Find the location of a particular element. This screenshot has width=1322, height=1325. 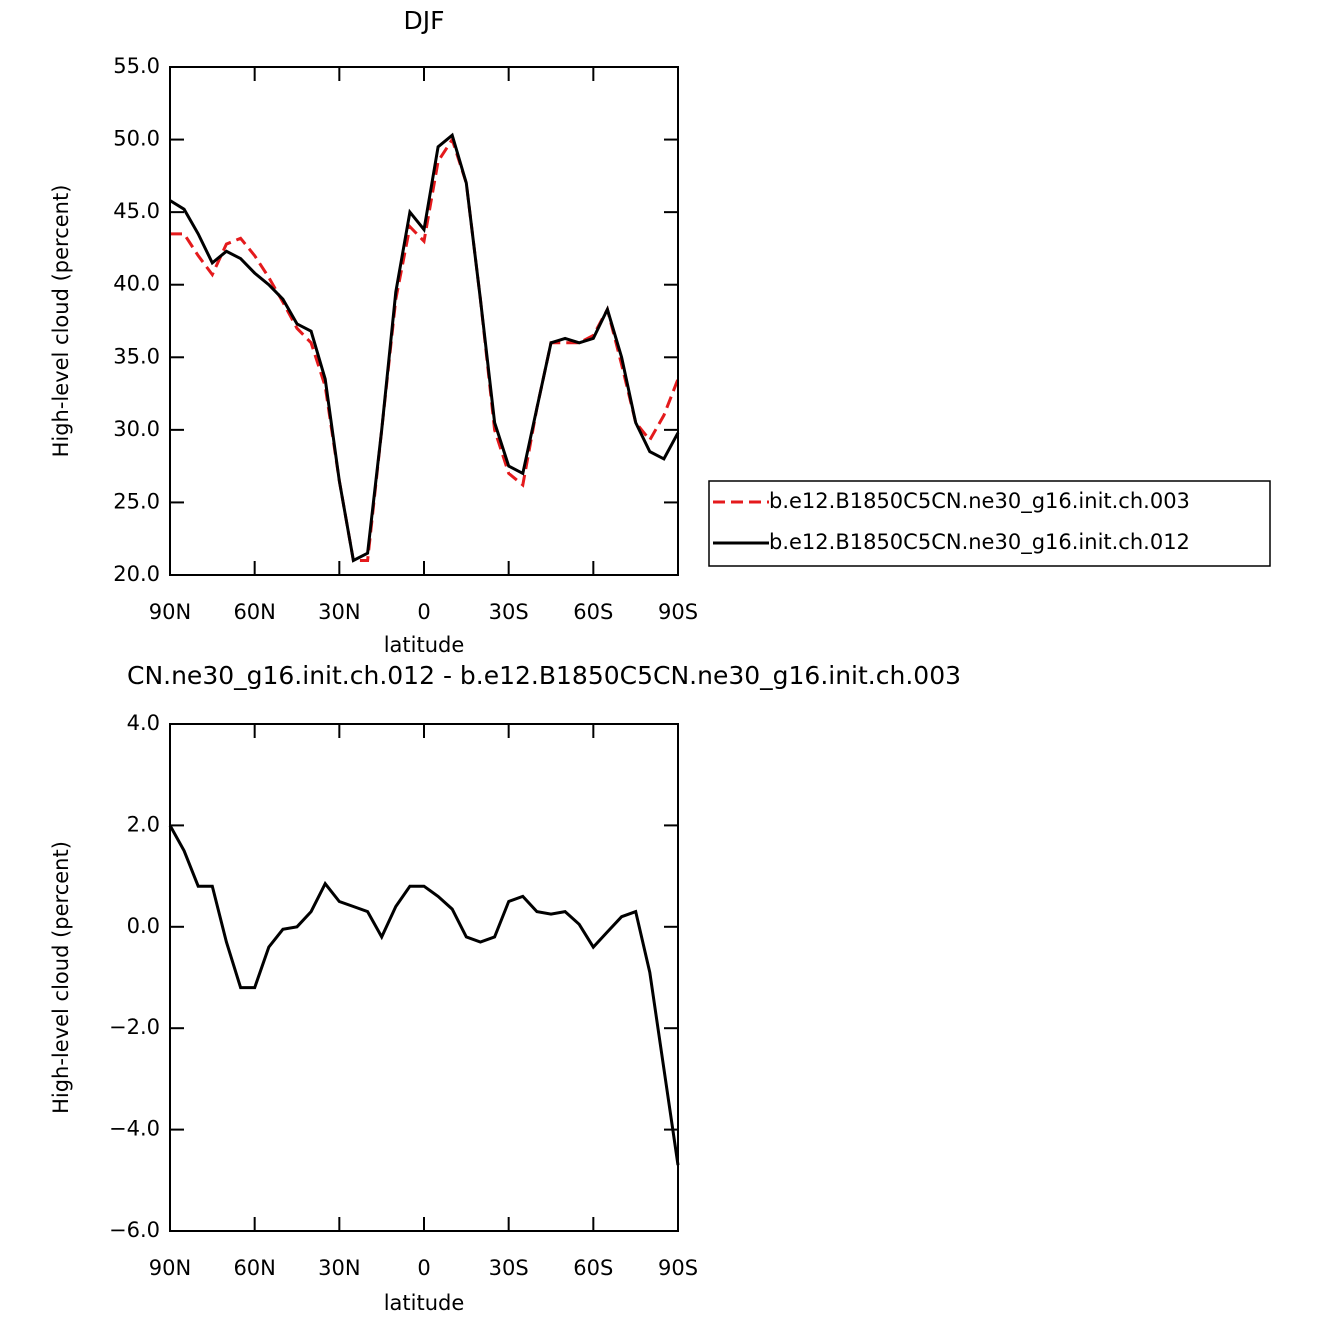

y-tick-label: −6.0 is located at coordinates (134, 1230).